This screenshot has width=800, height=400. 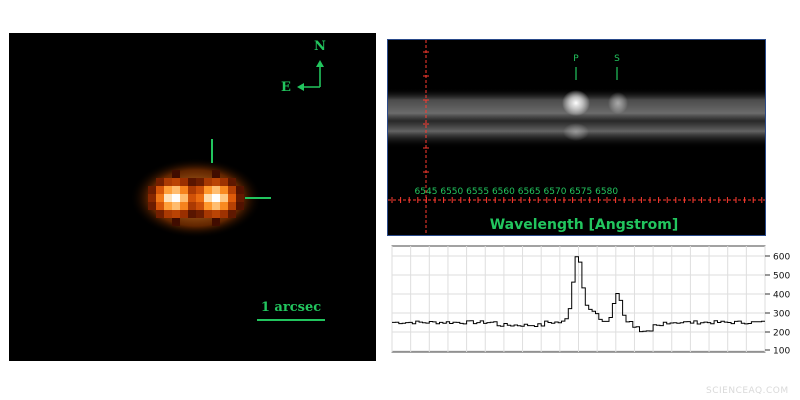 I want to click on binary-source-blob, so click(x=196, y=198).